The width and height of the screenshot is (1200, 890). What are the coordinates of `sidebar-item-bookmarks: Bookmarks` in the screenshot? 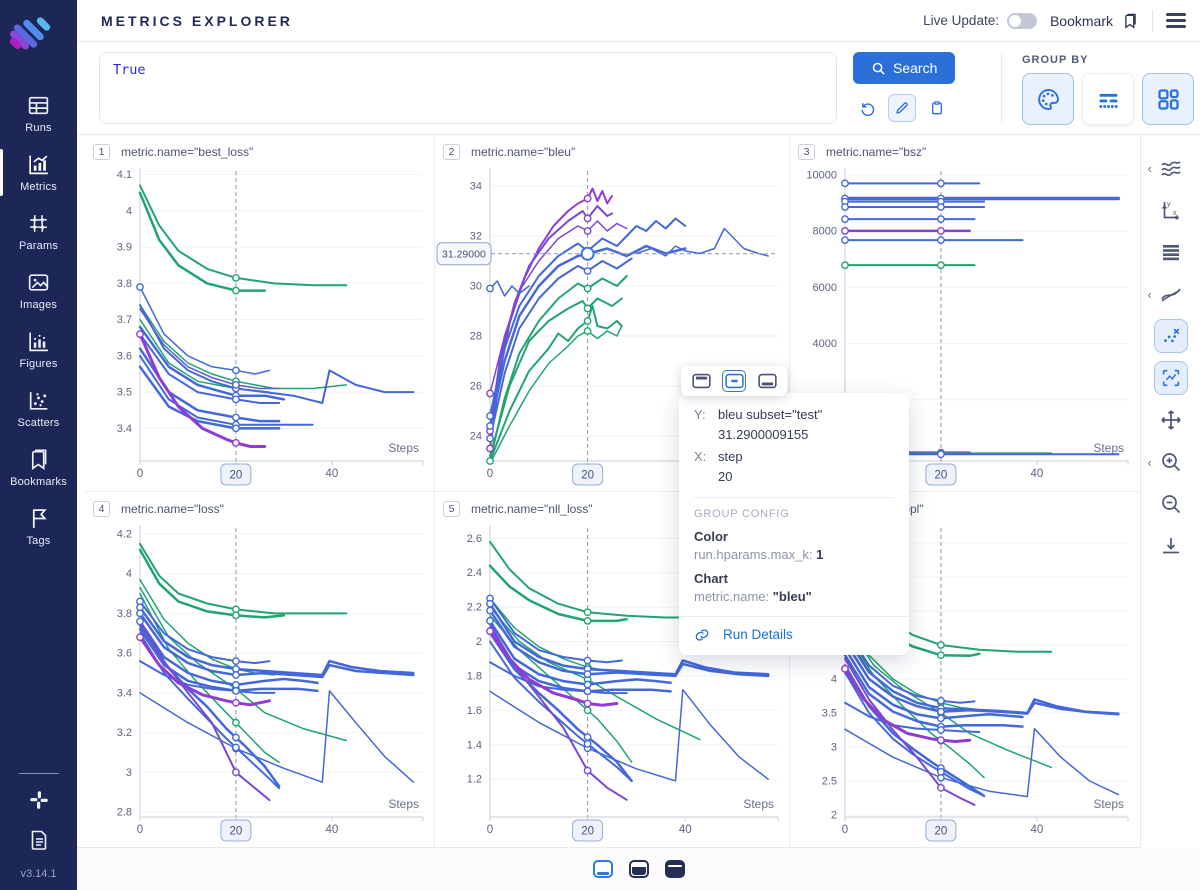 It's located at (38, 467).